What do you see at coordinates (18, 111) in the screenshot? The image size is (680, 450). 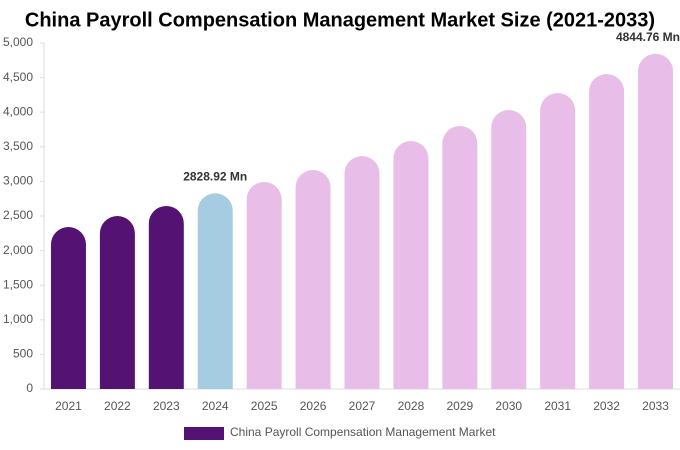 I see `y-tick-label: 4,000` at bounding box center [18, 111].